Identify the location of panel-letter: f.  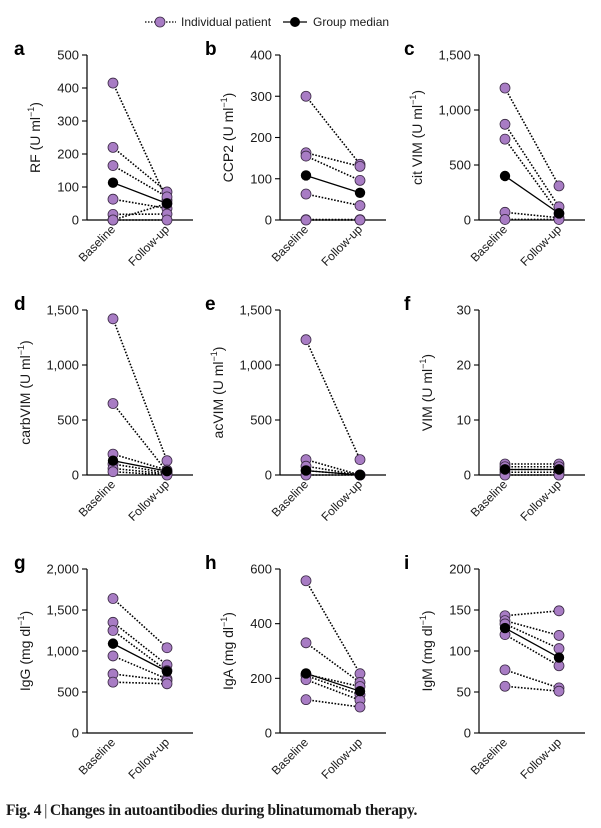
(407, 304).